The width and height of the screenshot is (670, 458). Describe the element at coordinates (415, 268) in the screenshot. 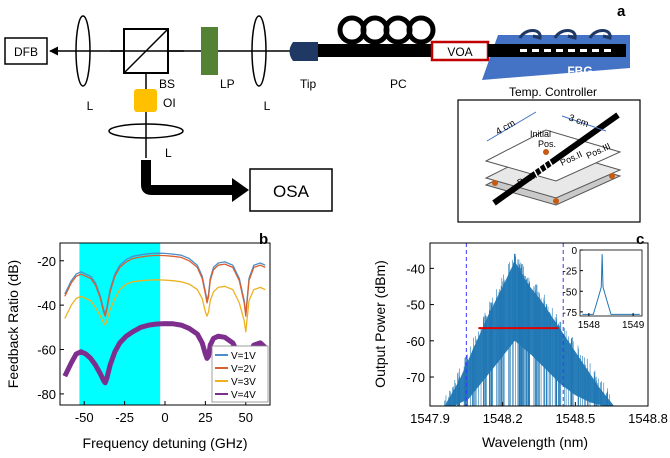

I see `ytick-label-c: -40` at that location.